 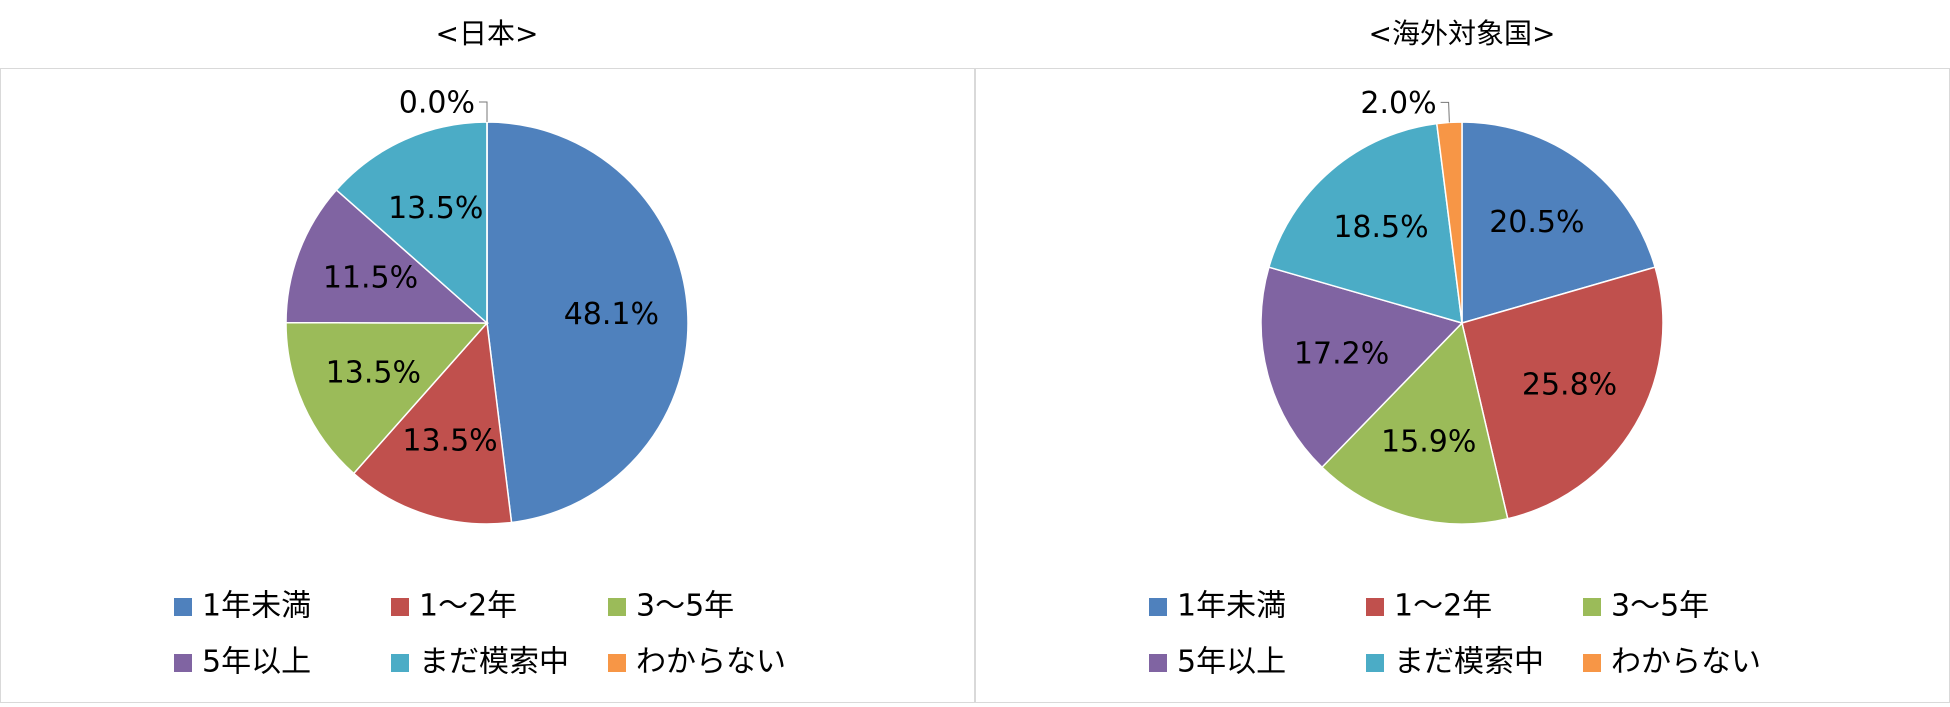 I want to click on data-label: 48.1%, so click(x=611, y=314).